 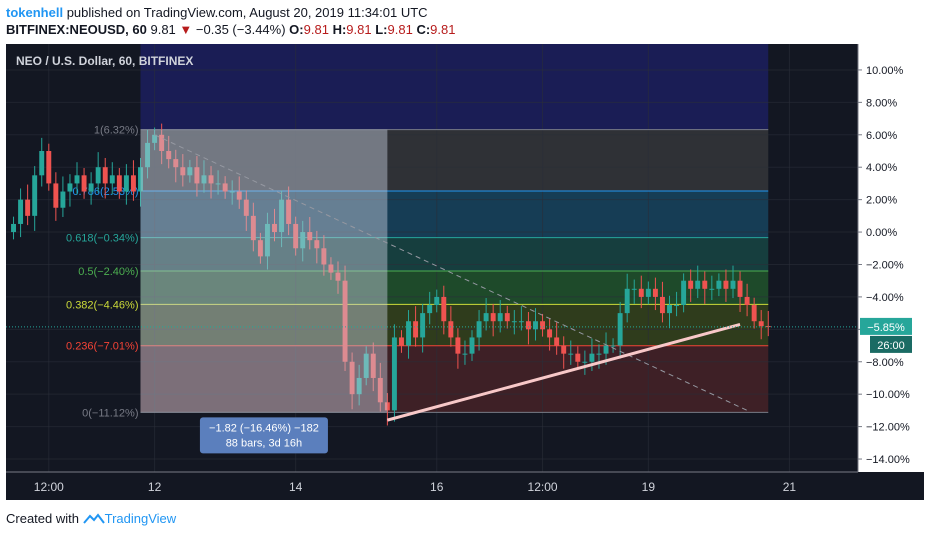 I want to click on countdown-value: 26:00, so click(x=891, y=346).